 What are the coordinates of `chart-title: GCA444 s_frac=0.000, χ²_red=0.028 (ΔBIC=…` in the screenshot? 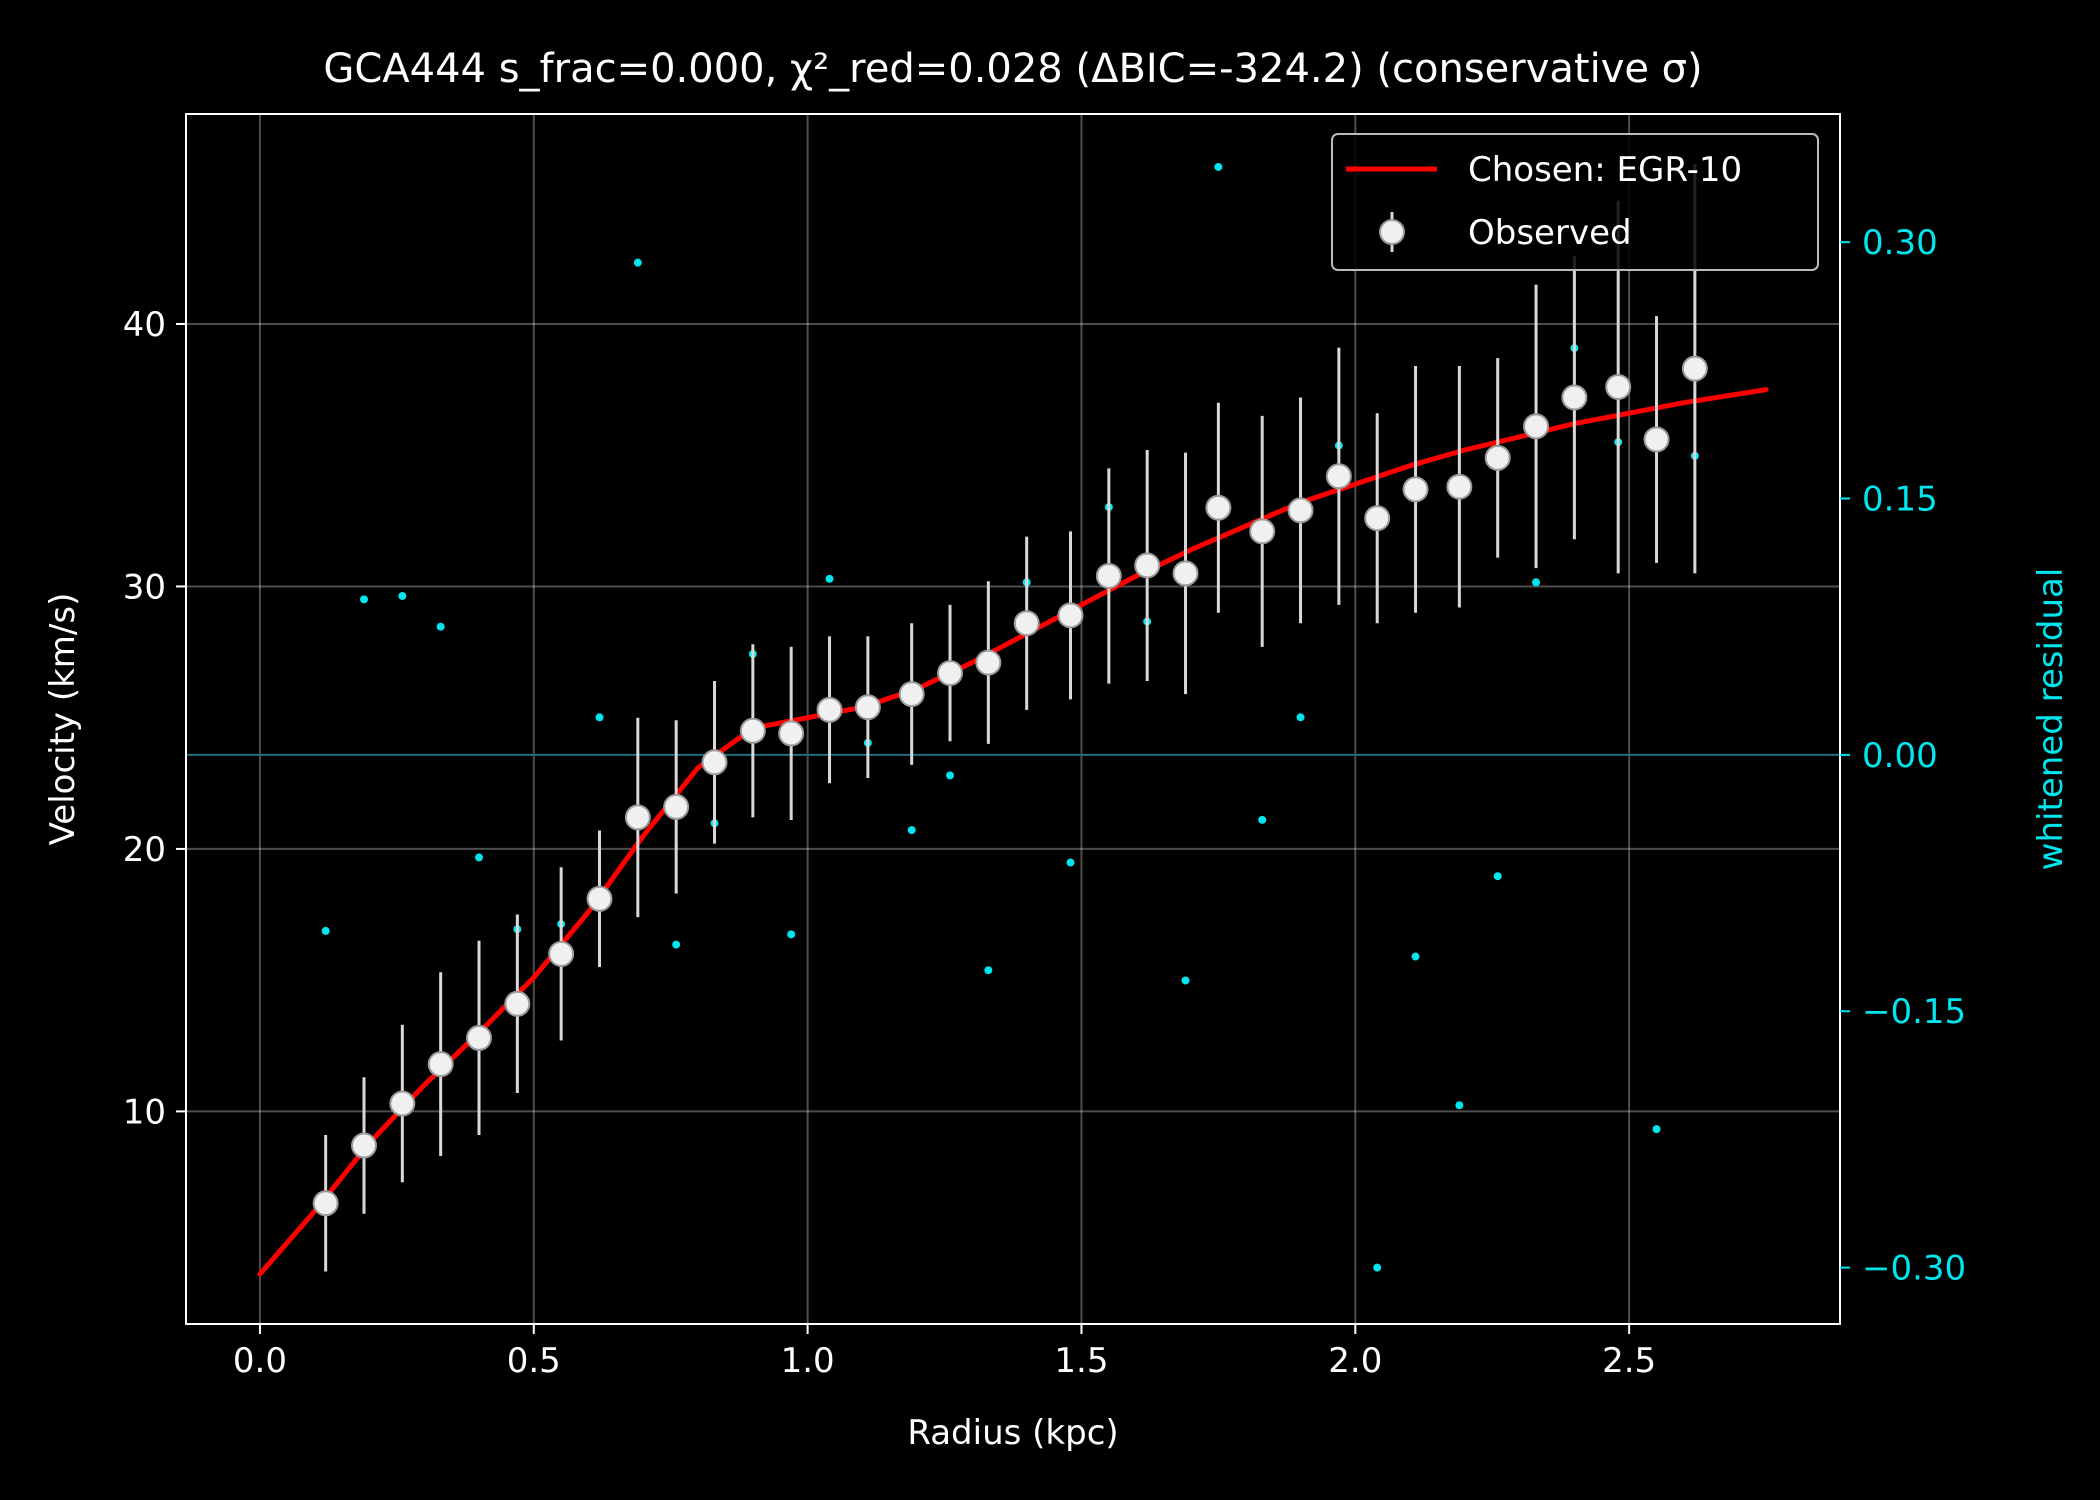 It's located at (1012, 69).